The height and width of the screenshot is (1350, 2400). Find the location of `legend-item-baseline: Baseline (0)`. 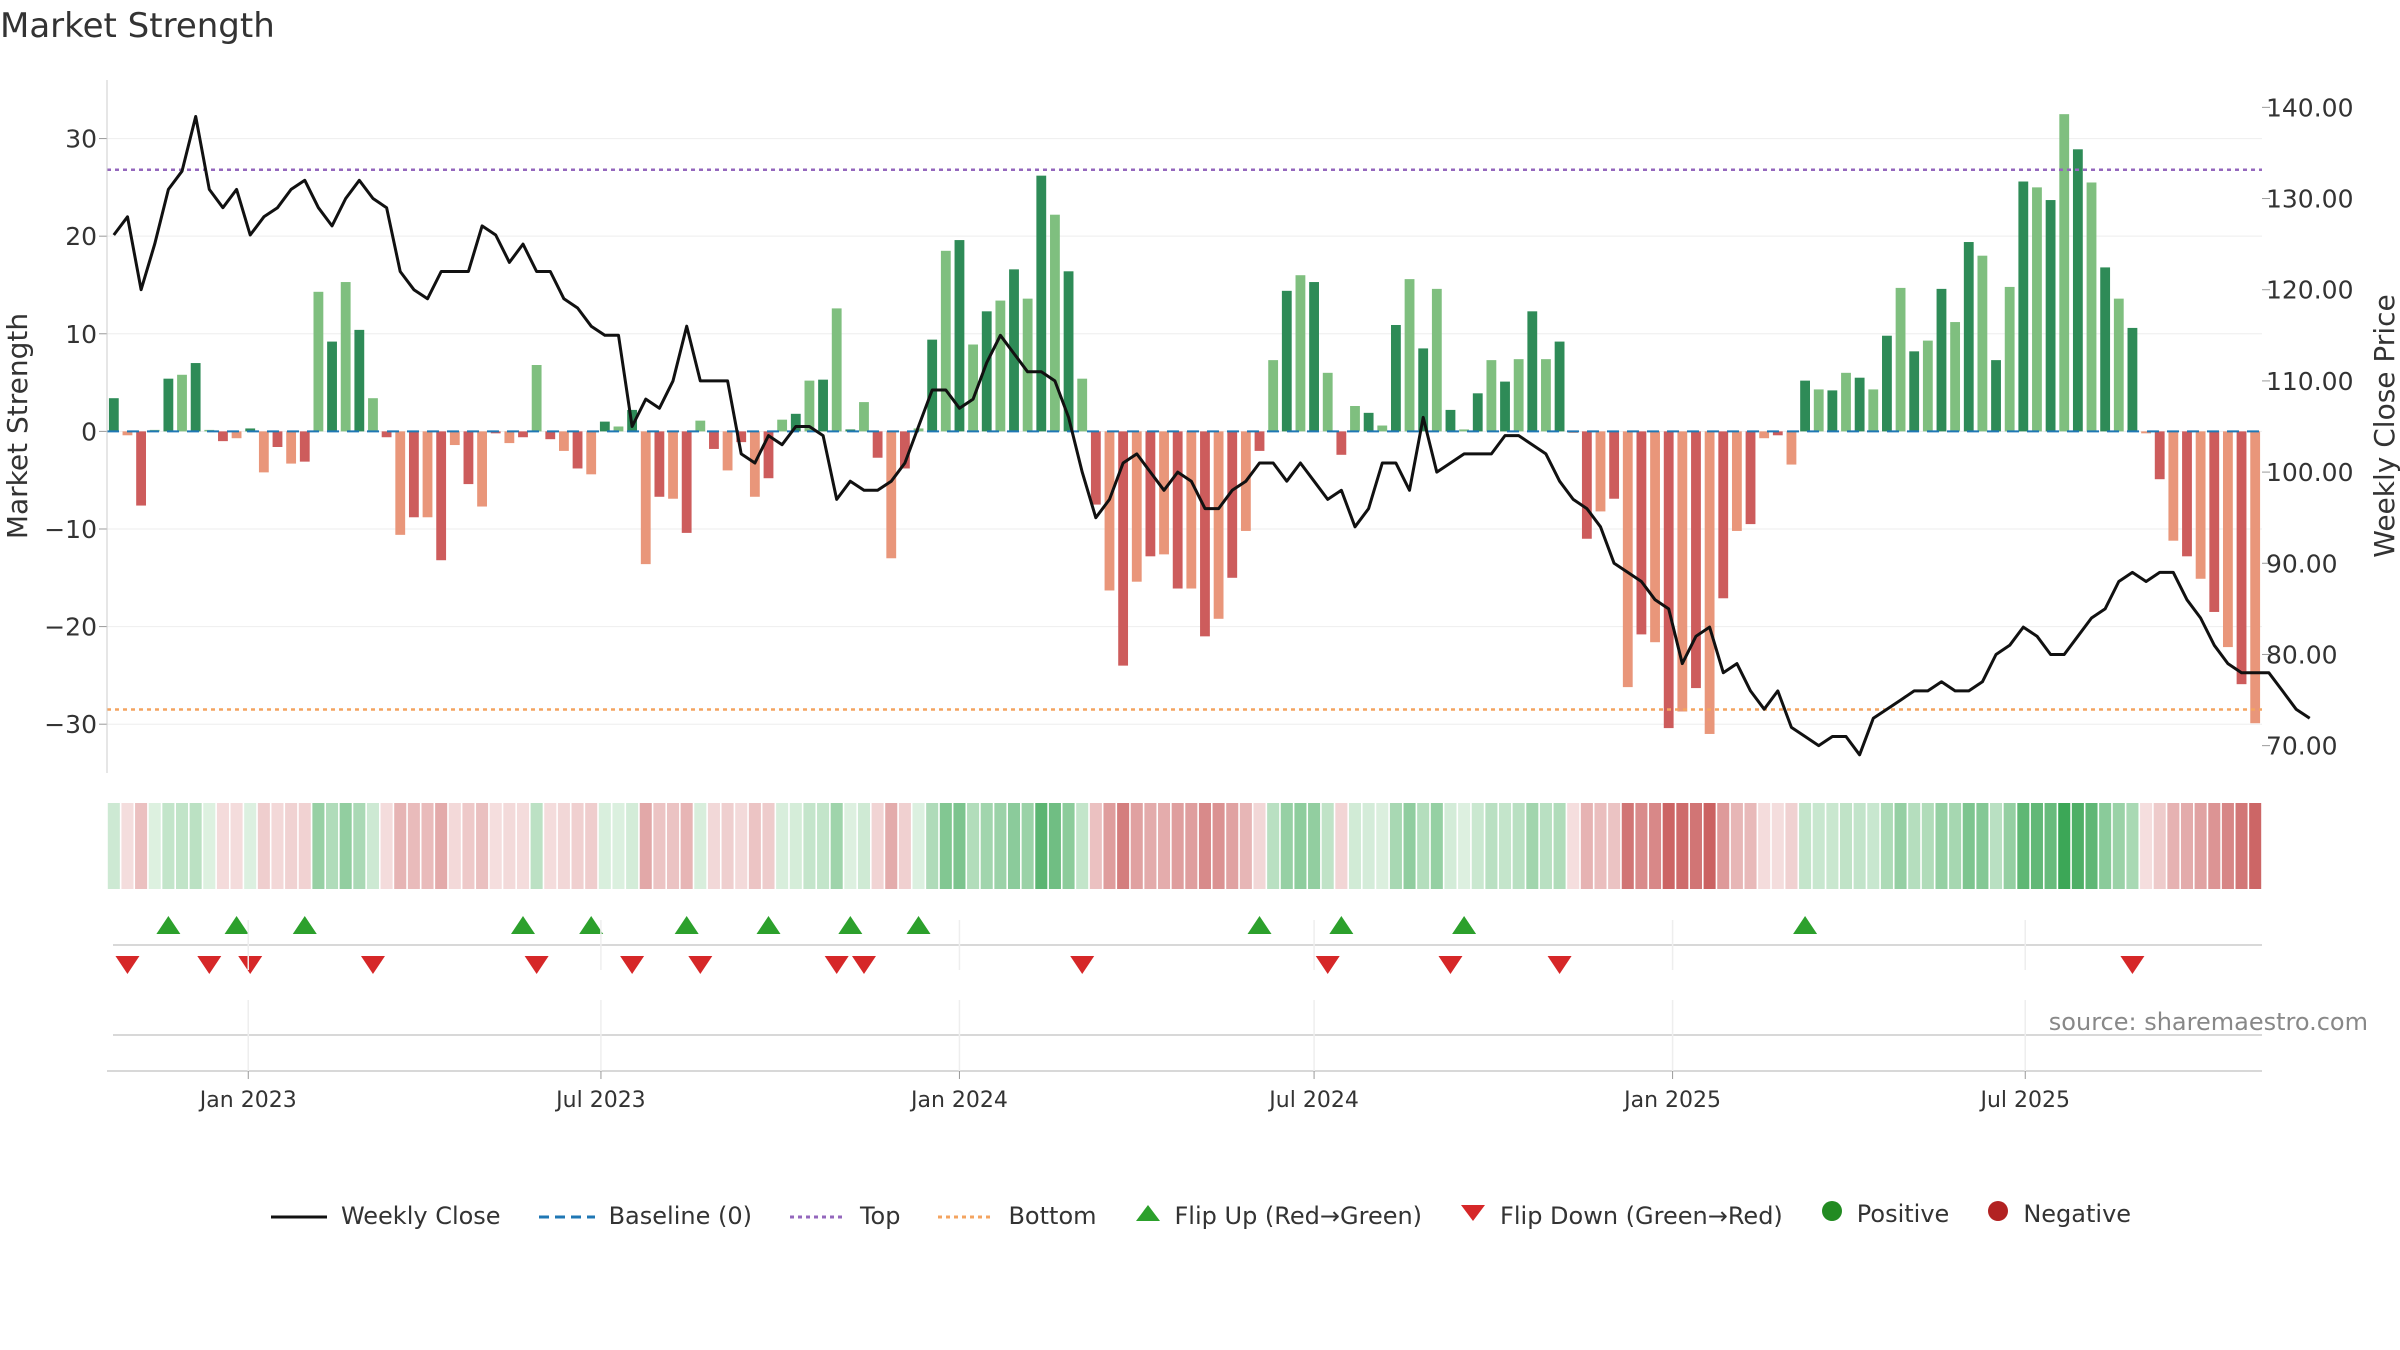

legend-item-baseline: Baseline (0) is located at coordinates (644, 1216).